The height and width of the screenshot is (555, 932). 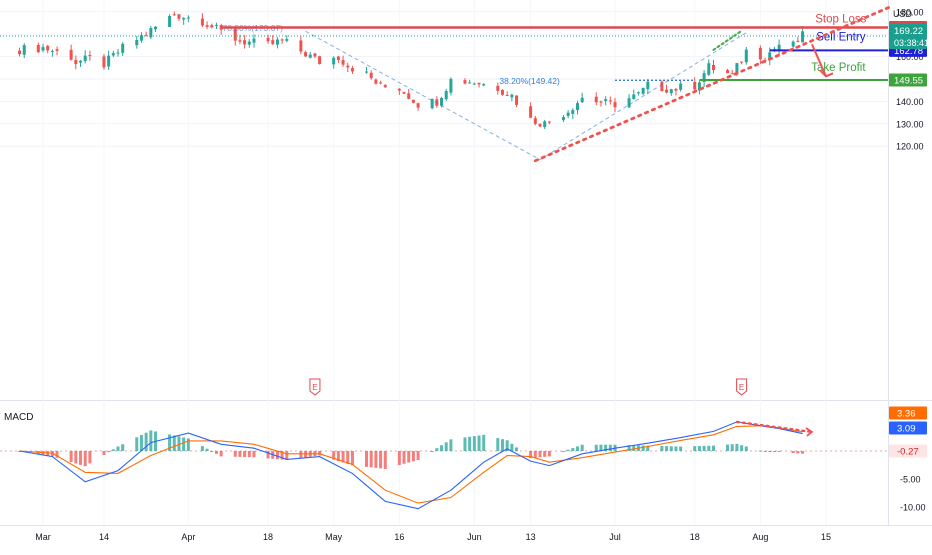 I want to click on time-tick-label: Jun, so click(x=474, y=537).